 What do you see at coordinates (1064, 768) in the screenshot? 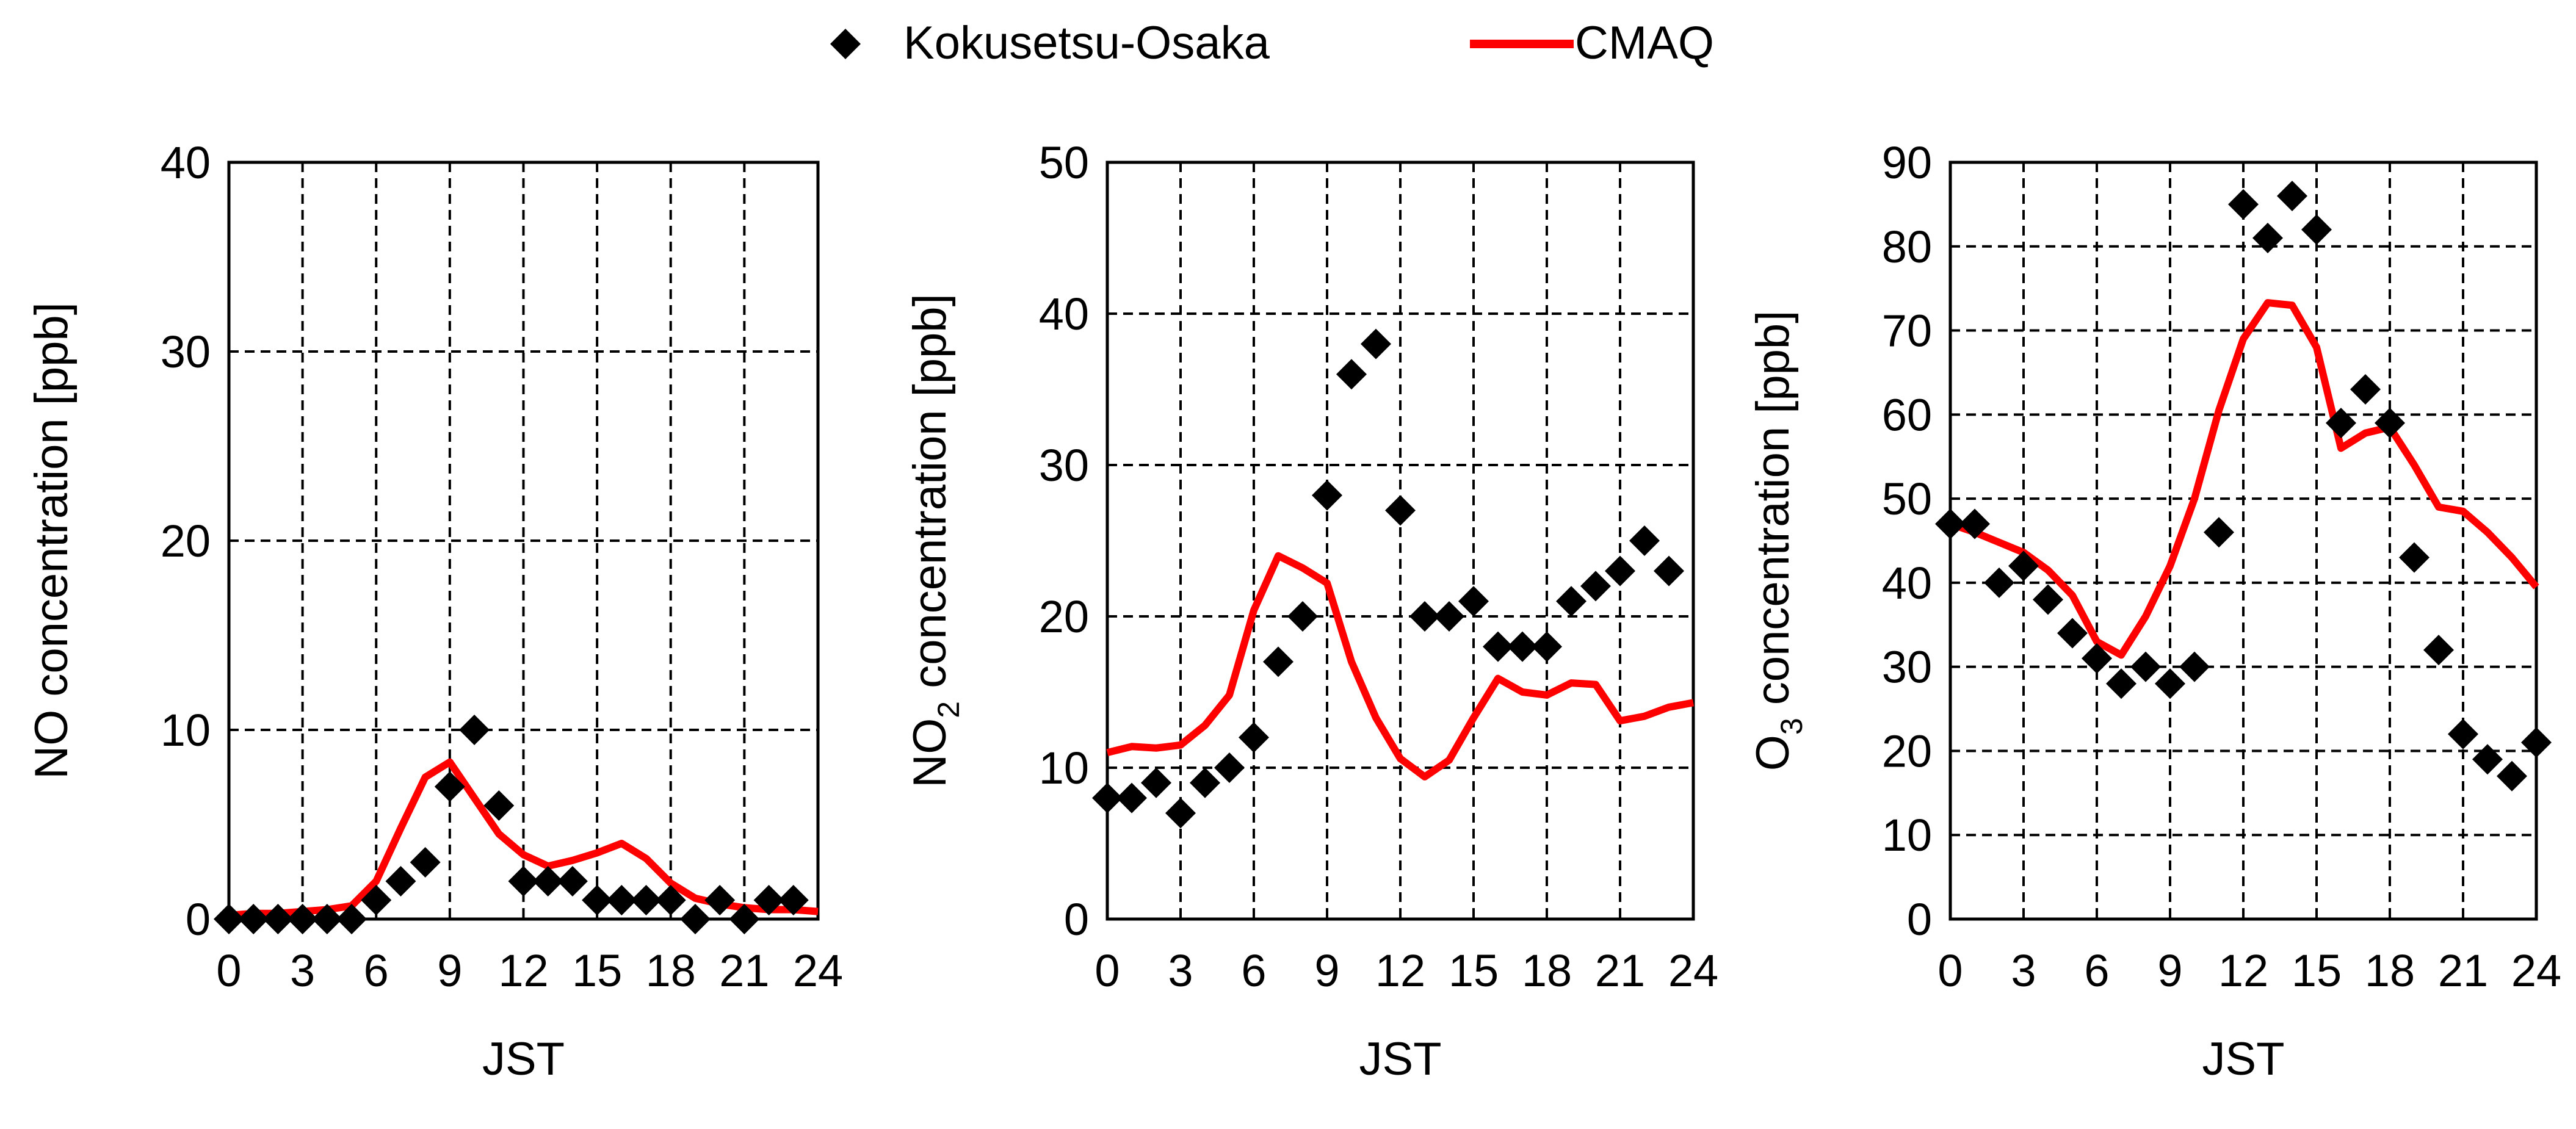
I see `no2-y-tick-label: 10` at bounding box center [1064, 768].